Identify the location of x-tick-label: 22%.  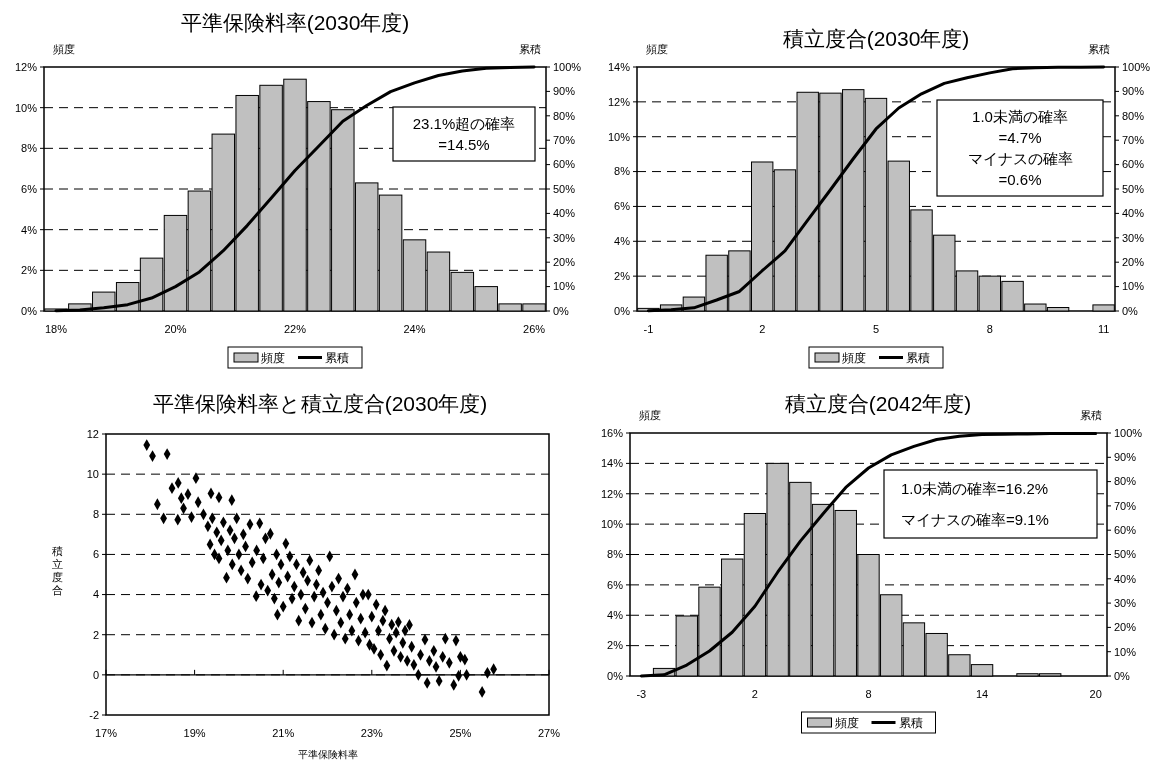
(295, 329).